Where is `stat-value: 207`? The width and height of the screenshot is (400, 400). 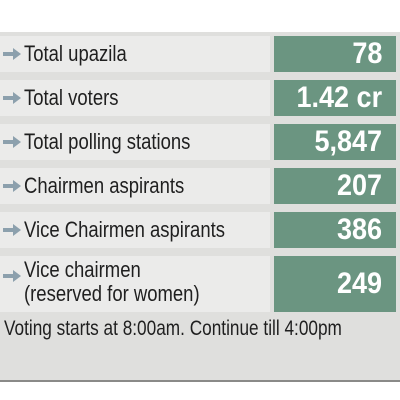 stat-value: 207 is located at coordinates (359, 185).